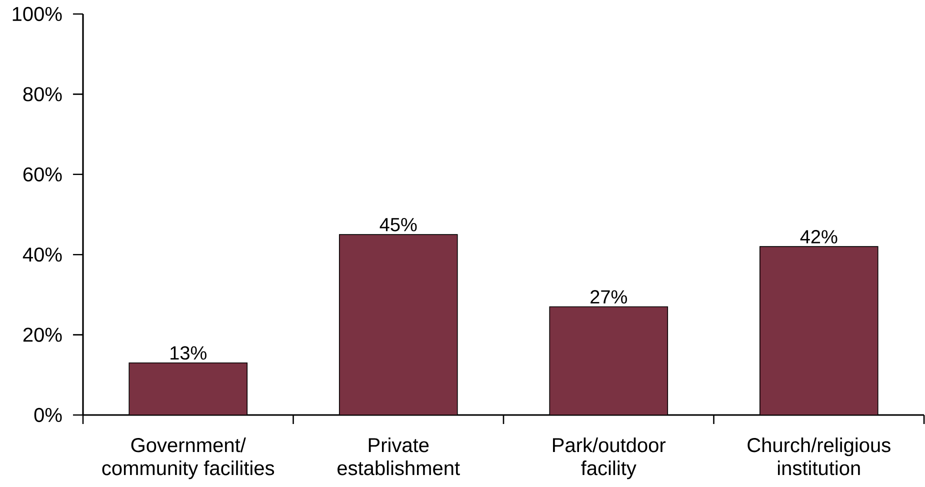 This screenshot has width=925, height=487. Describe the element at coordinates (188, 459) in the screenshot. I see `x-tick-label: Government/ community facilities` at that location.